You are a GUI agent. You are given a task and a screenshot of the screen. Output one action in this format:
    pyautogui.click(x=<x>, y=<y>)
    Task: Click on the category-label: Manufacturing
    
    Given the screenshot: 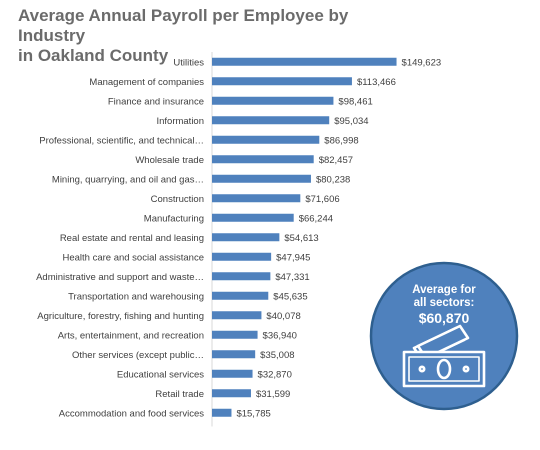 What is the action you would take?
    pyautogui.click(x=174, y=218)
    